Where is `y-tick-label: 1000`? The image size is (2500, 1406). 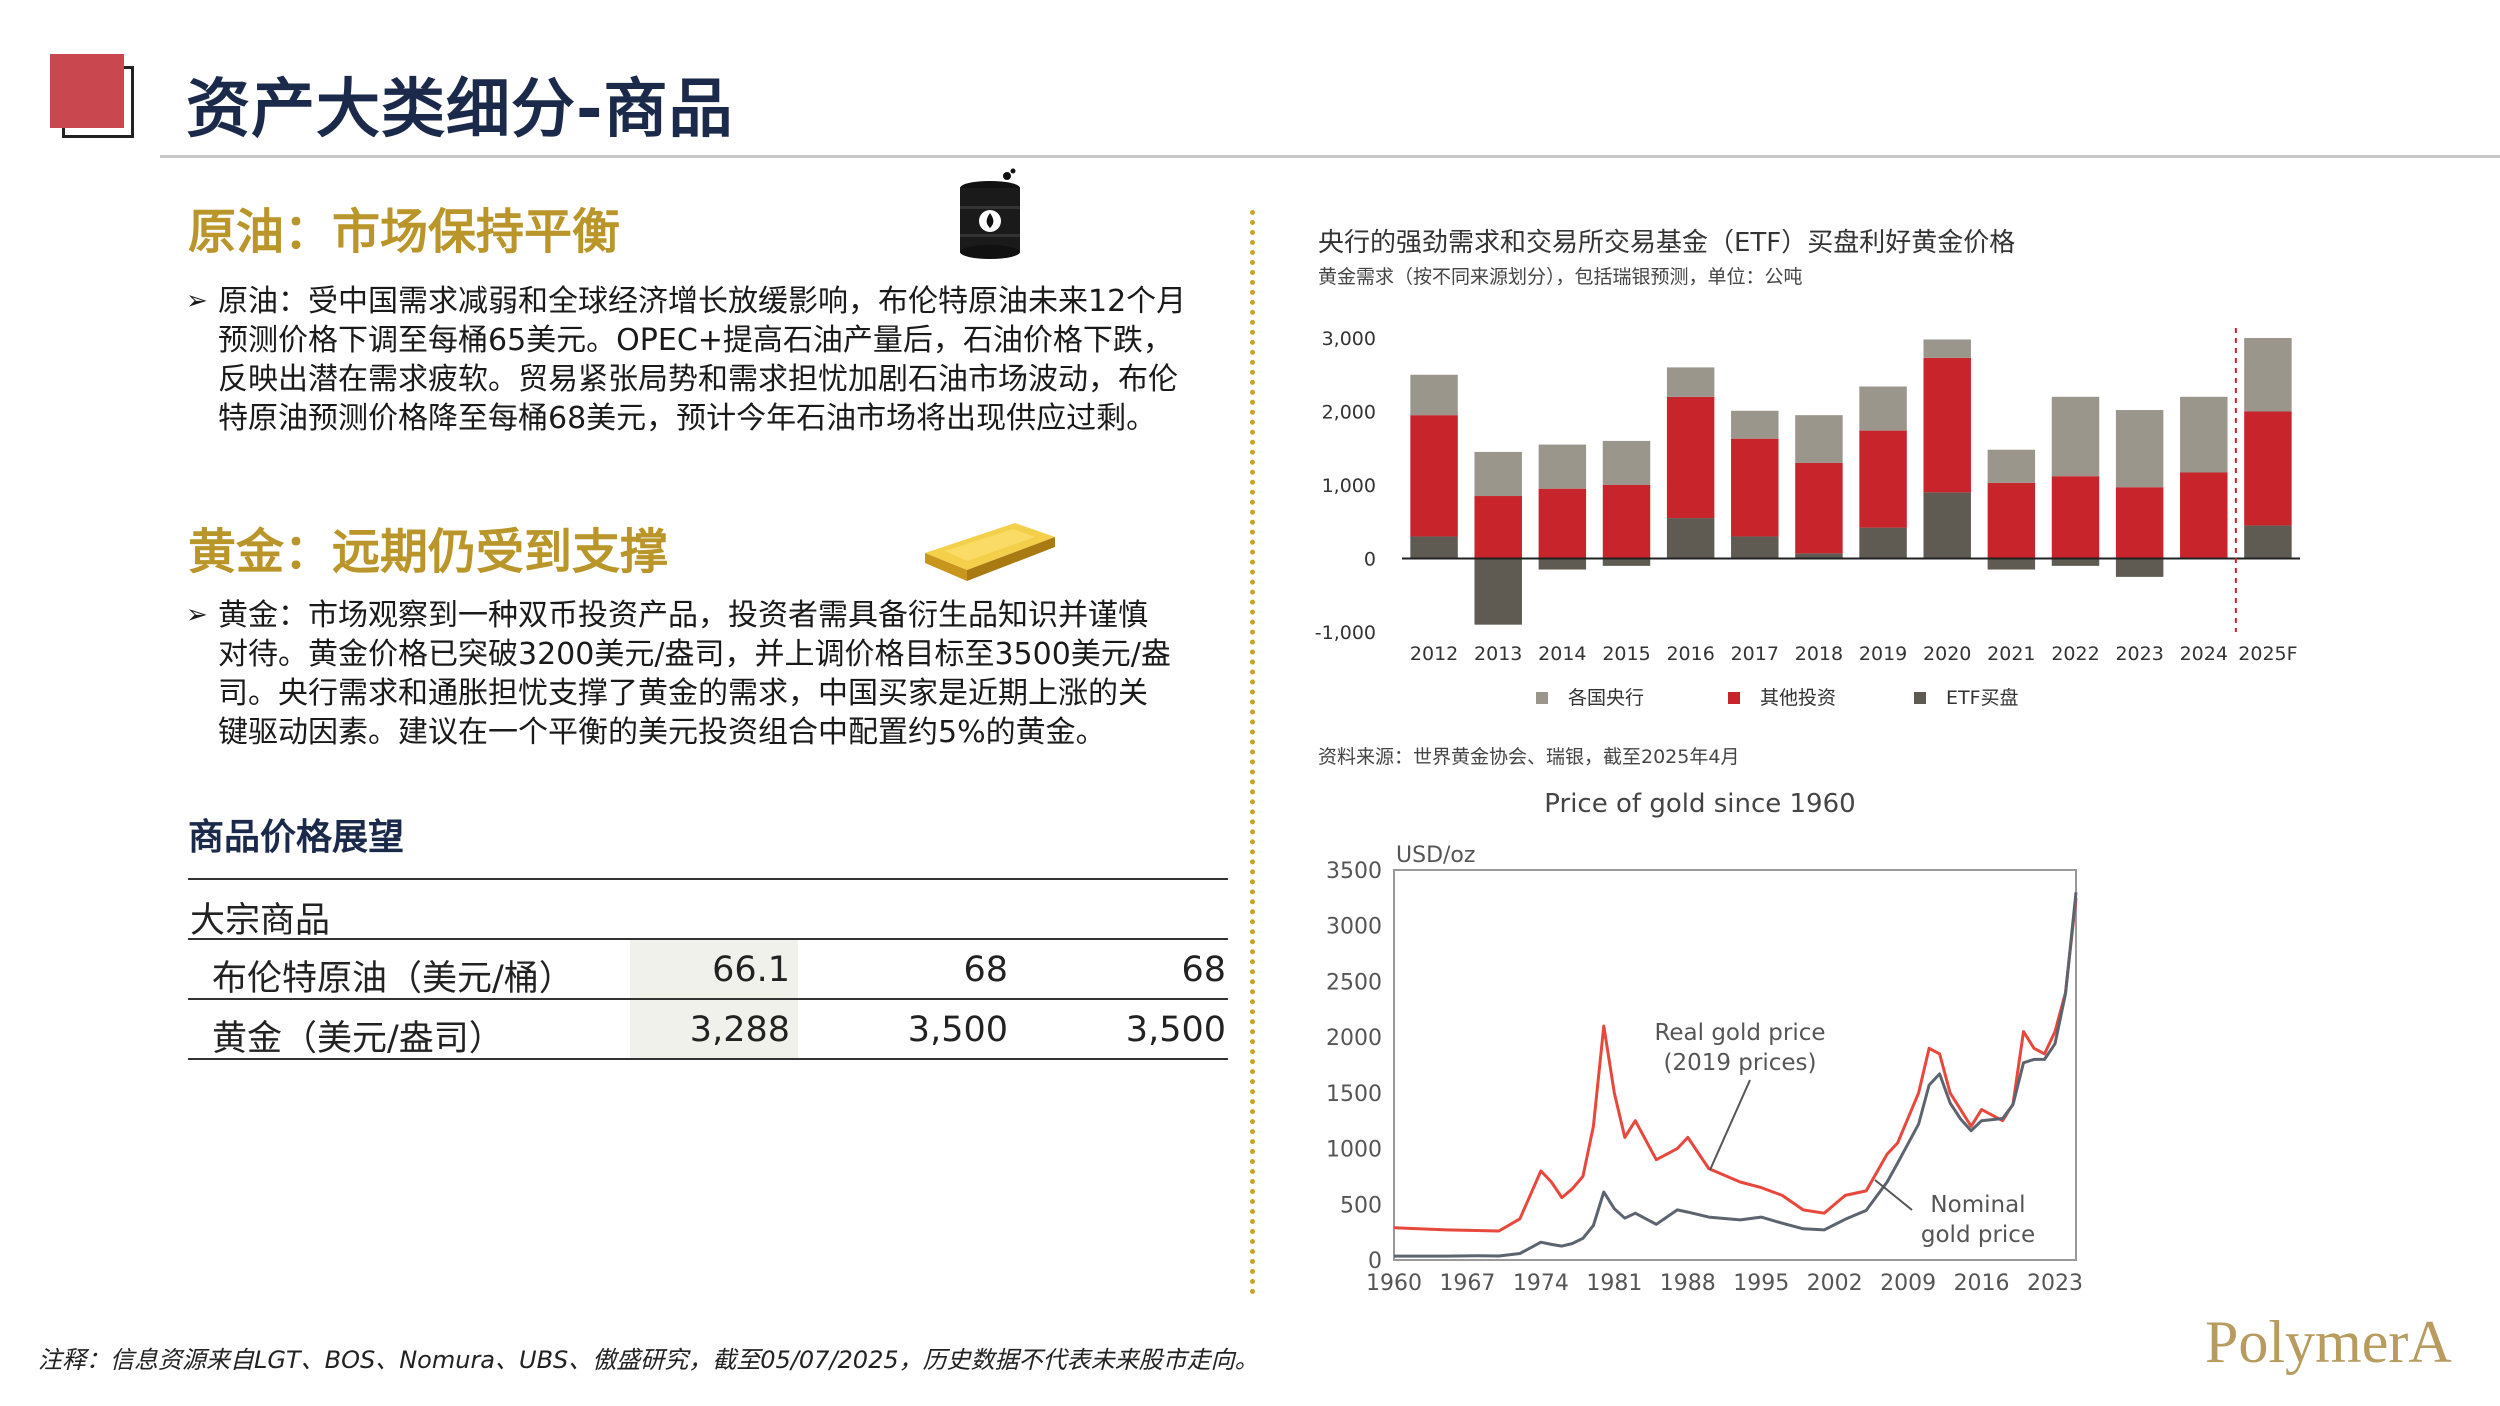
y-tick-label: 1000 is located at coordinates (1354, 1150).